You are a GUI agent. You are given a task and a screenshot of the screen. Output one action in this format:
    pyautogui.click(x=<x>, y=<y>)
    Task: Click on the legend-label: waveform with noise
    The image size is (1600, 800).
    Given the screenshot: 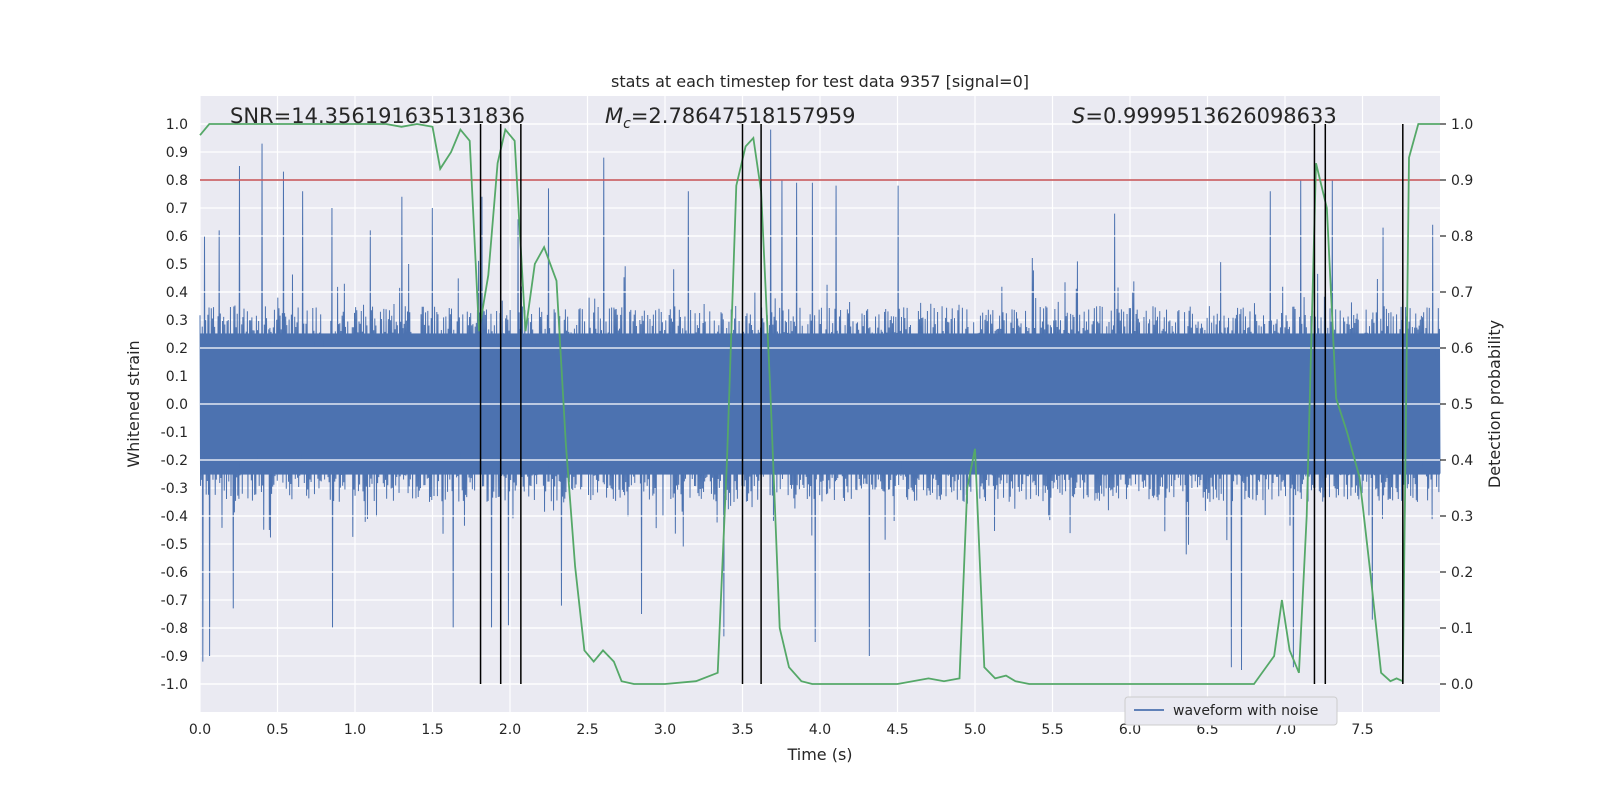 What is the action you would take?
    pyautogui.click(x=1245, y=711)
    